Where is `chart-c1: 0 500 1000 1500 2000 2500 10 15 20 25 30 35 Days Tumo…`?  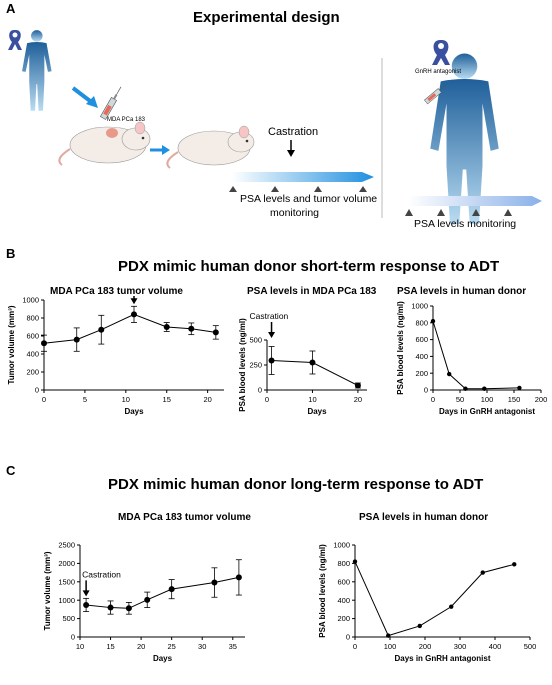
chart-c1: 0 500 1000 1500 2000 2500 10 15 20 25 30 35 Days Tumo… is located at coordinates (144, 602).